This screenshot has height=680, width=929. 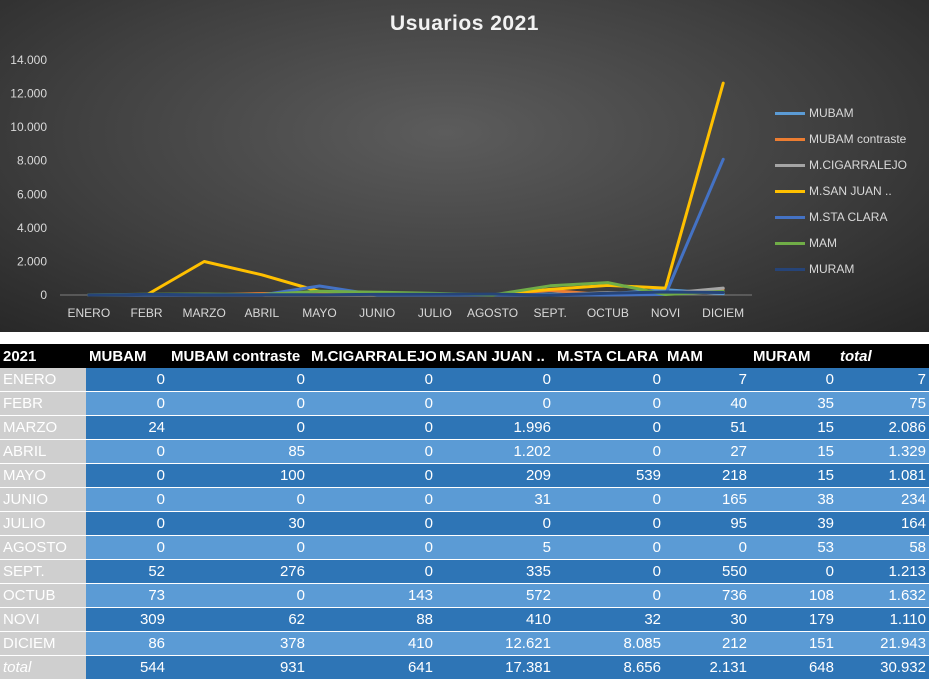 I want to click on table-cell: 15, so click(x=793, y=475).